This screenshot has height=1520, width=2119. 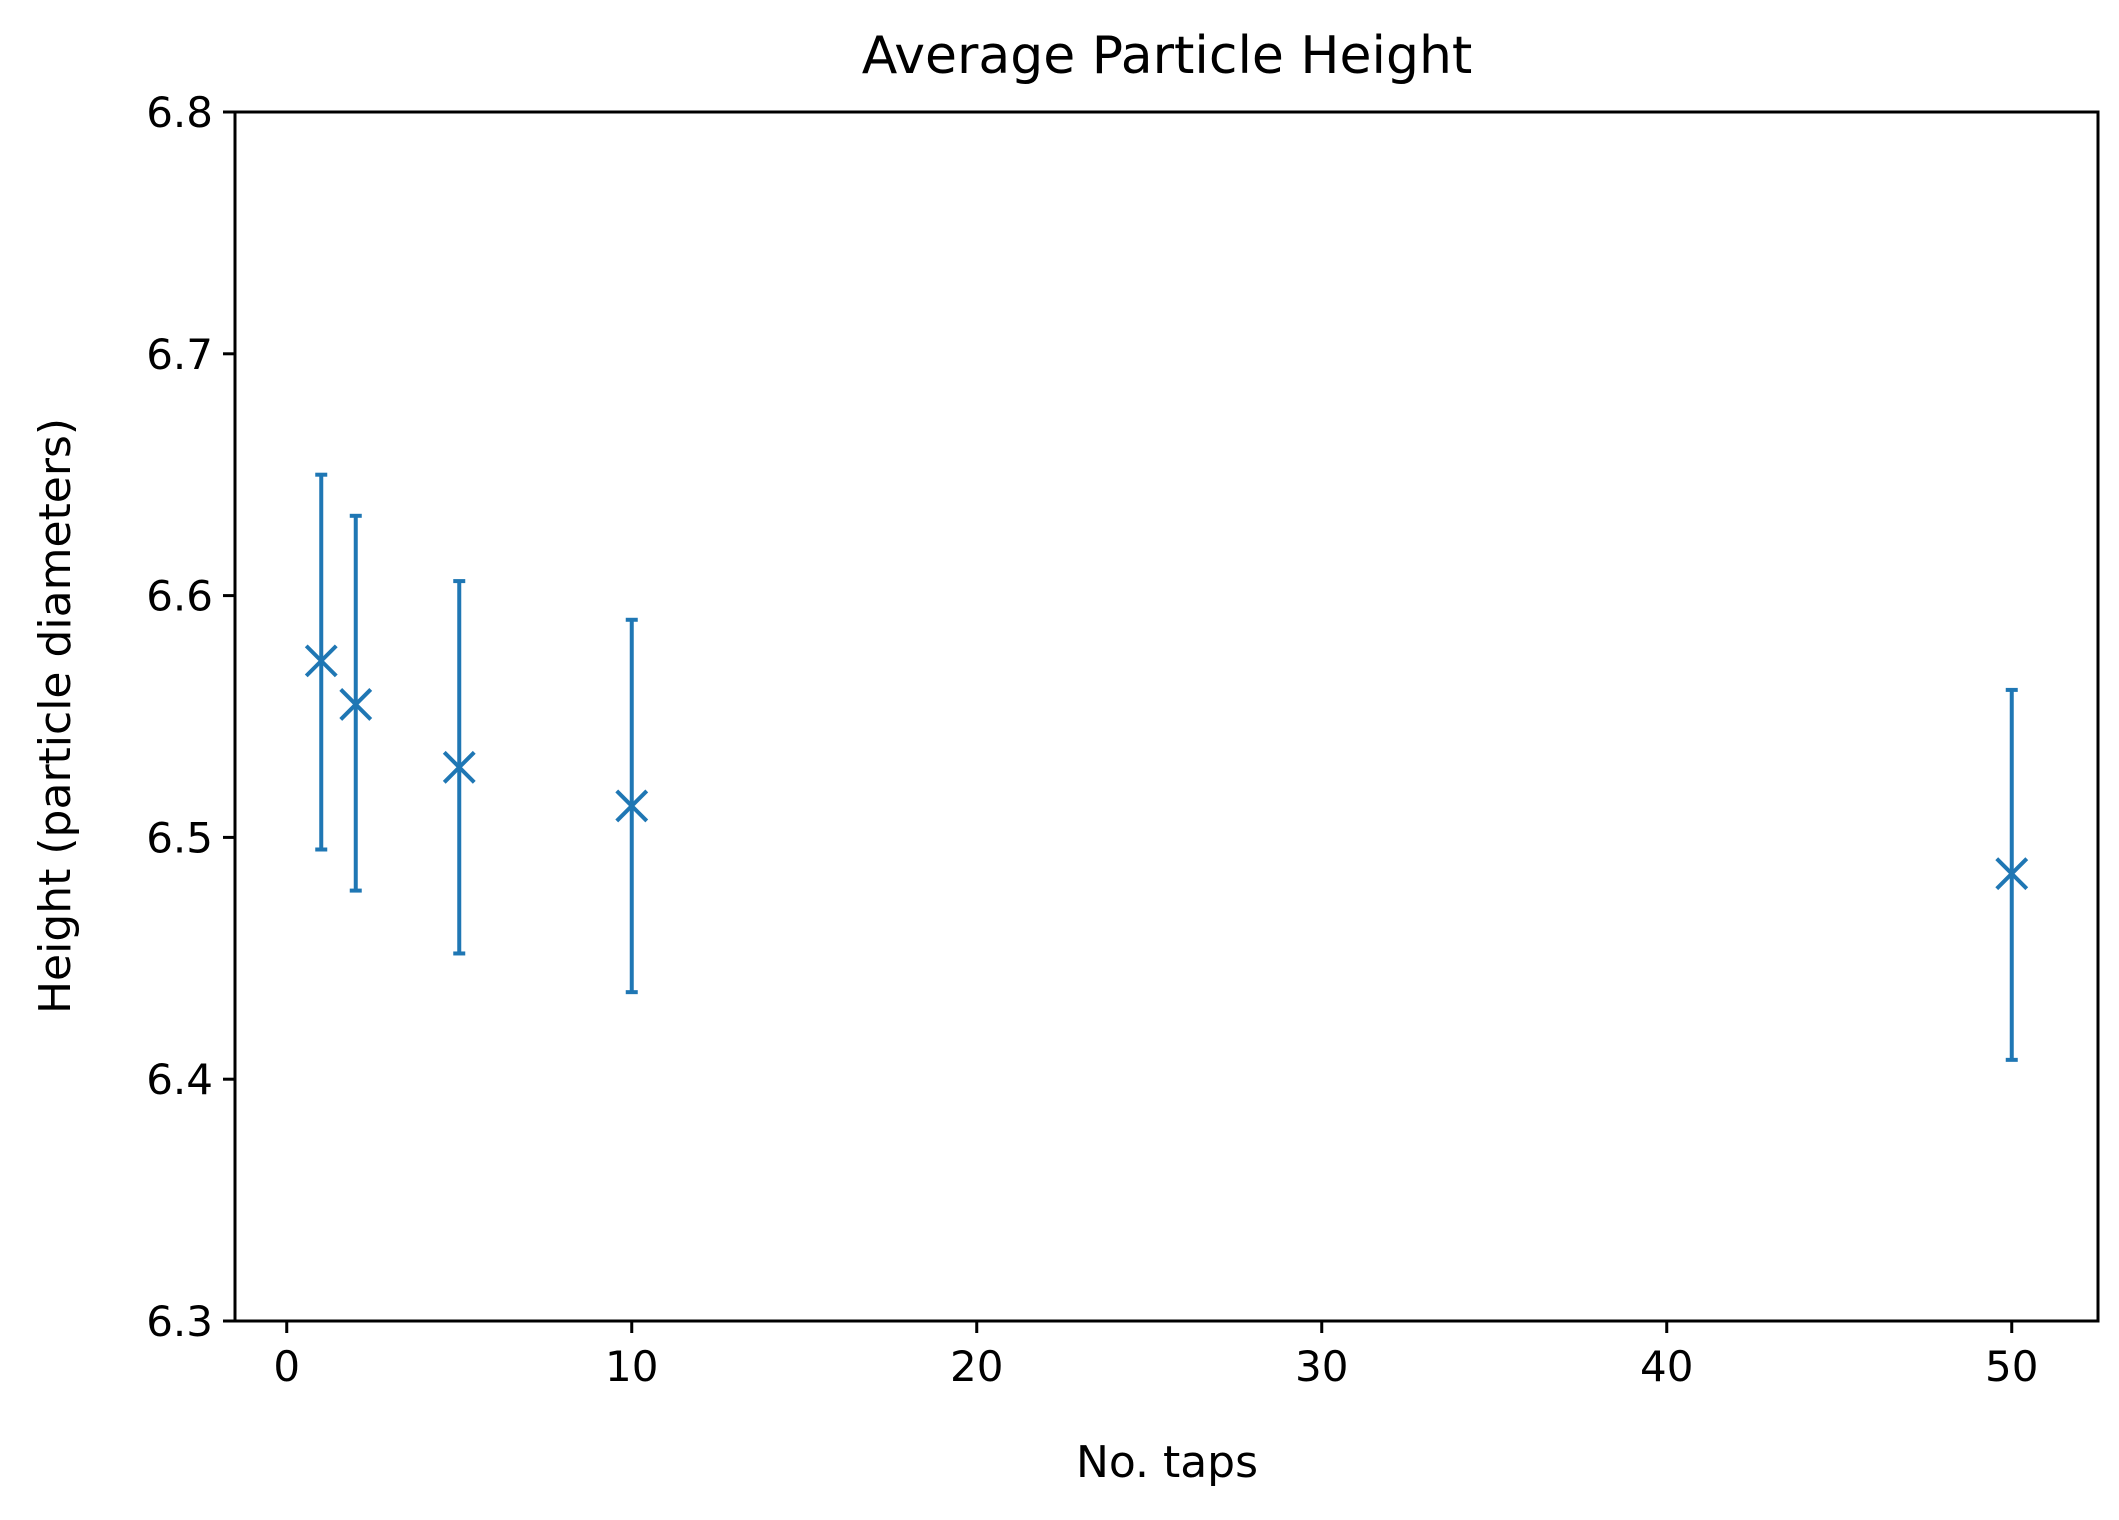 I want to click on x-axis-label: No. taps, so click(x=1167, y=1462).